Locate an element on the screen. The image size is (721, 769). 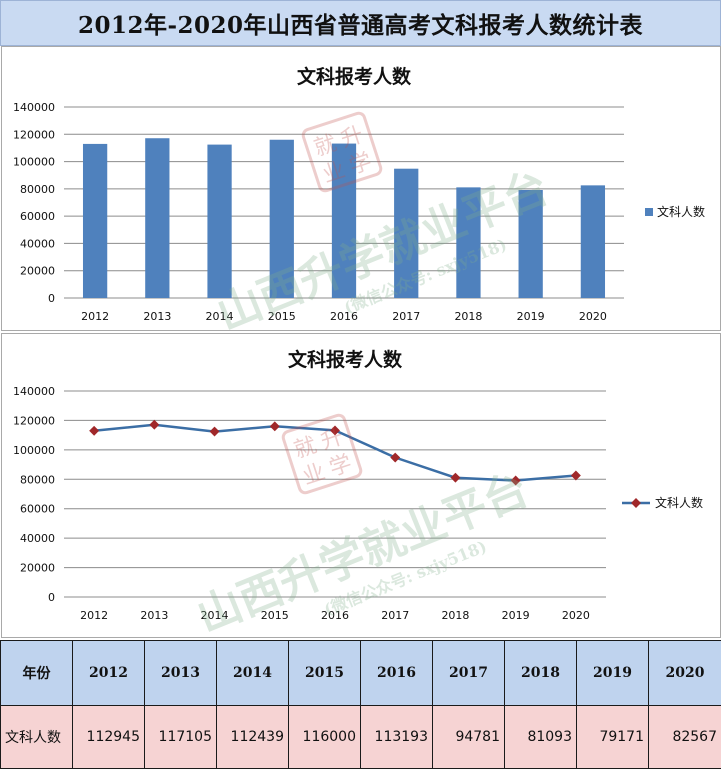
table-value-cell: 112945 is located at coordinates (109, 737).